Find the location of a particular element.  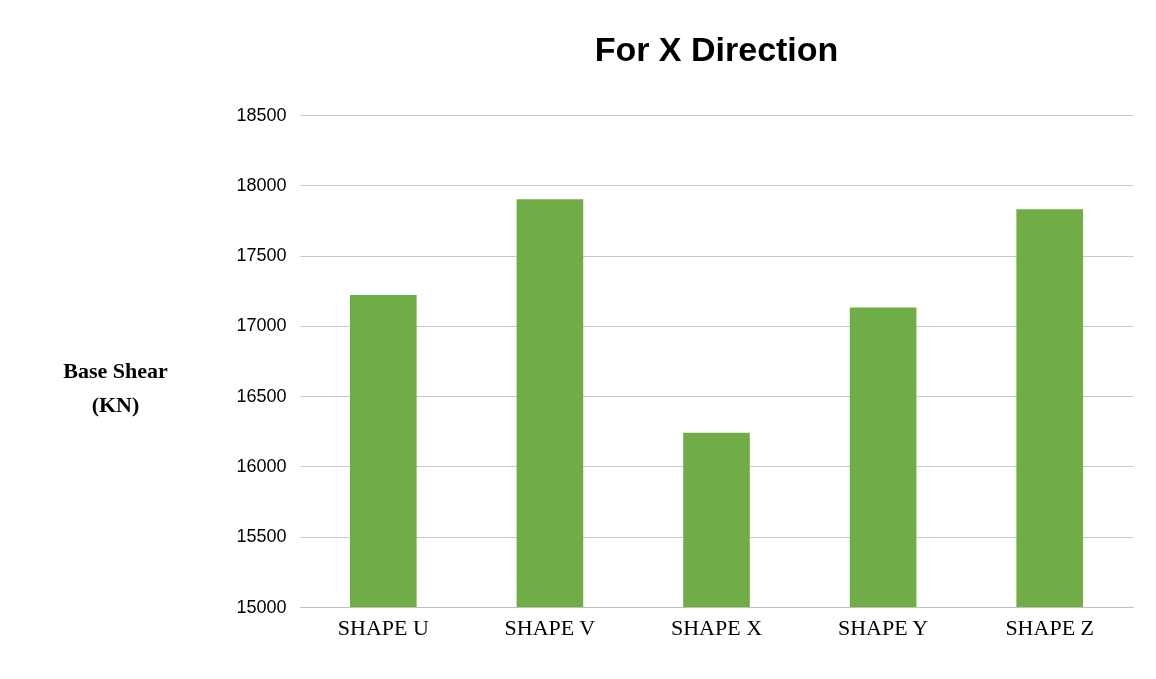

x-tick-label: SHAPE Y is located at coordinates (883, 627).